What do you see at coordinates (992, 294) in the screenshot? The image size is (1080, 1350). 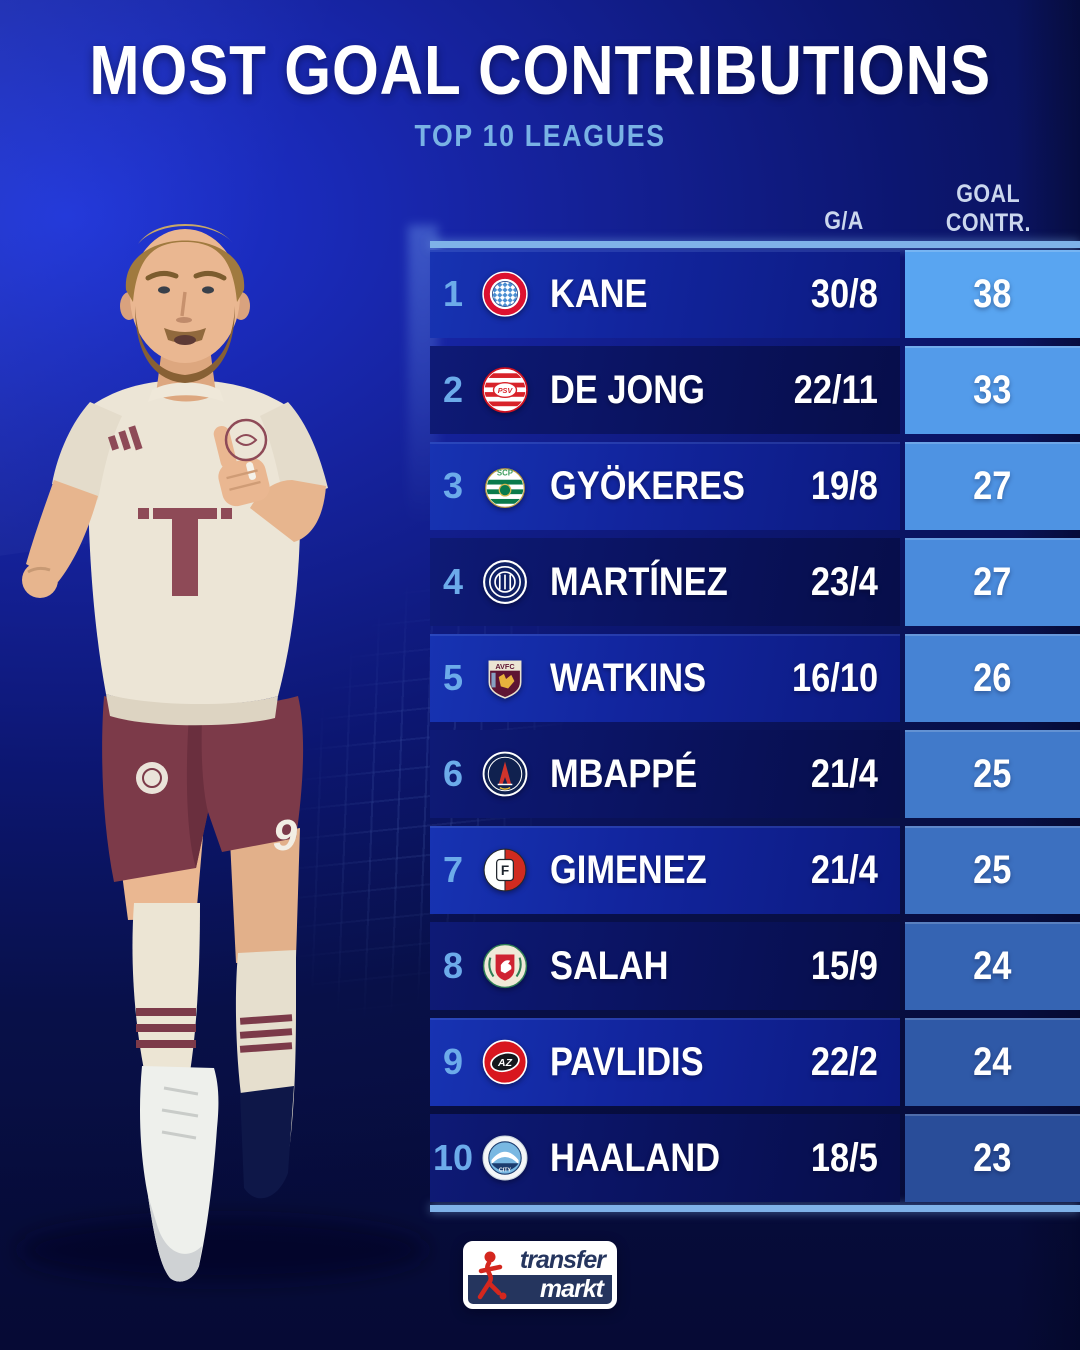 I see `goal-contr-cell: 38` at bounding box center [992, 294].